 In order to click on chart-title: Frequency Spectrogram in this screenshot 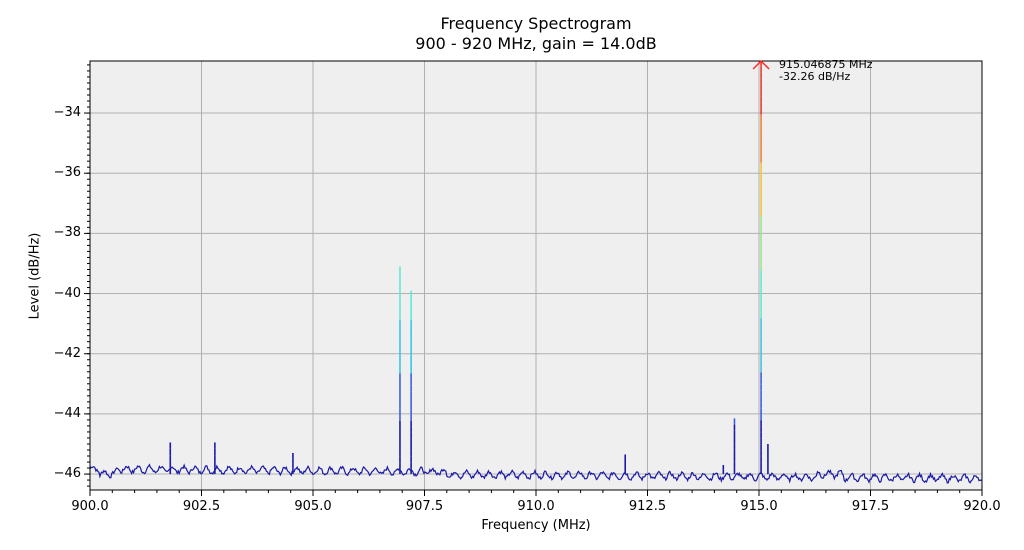, I will do `click(536, 23)`.